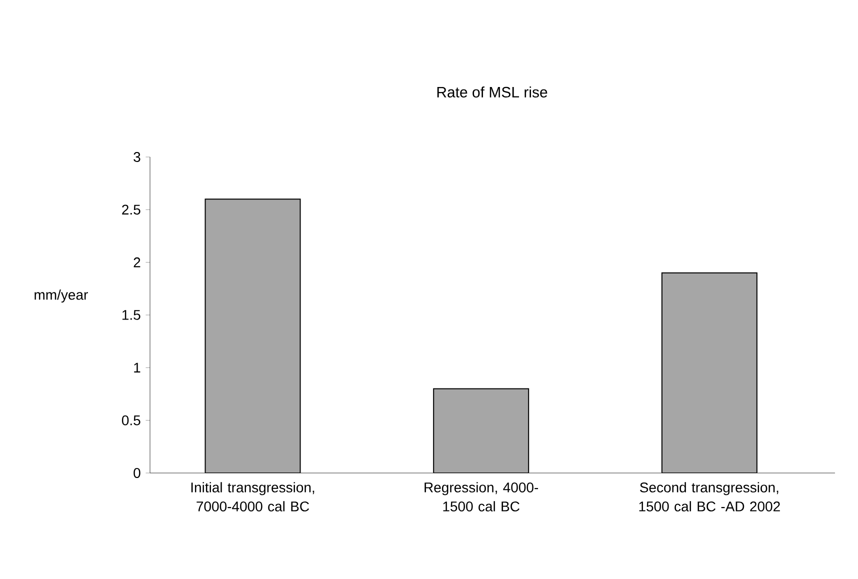 Image resolution: width=858 pixels, height=579 pixels. Describe the element at coordinates (137, 262) in the screenshot. I see `y-tick-label: 2` at that location.